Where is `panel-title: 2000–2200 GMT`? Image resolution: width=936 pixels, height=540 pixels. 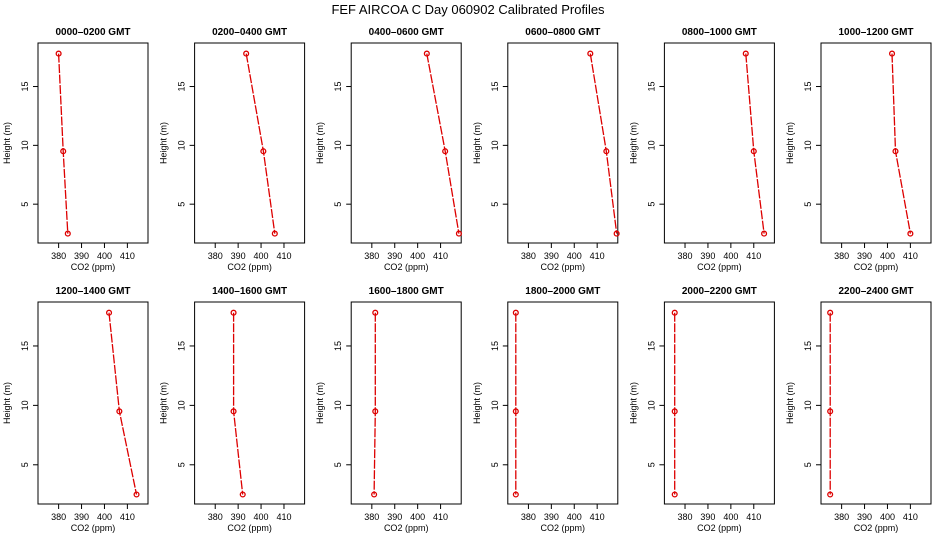 panel-title: 2000–2200 GMT is located at coordinates (719, 291).